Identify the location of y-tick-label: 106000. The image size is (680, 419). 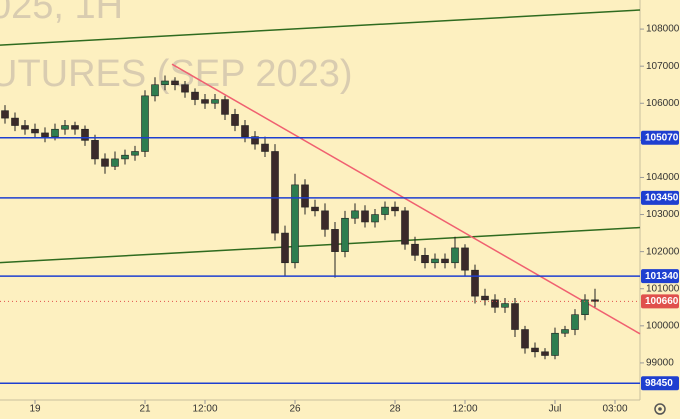
(663, 103).